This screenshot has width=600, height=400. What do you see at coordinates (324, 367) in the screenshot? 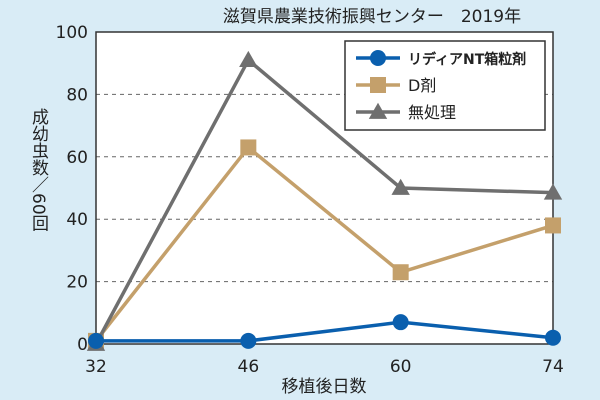
I see `x-tick-labels: 32 46 60 74` at bounding box center [324, 367].